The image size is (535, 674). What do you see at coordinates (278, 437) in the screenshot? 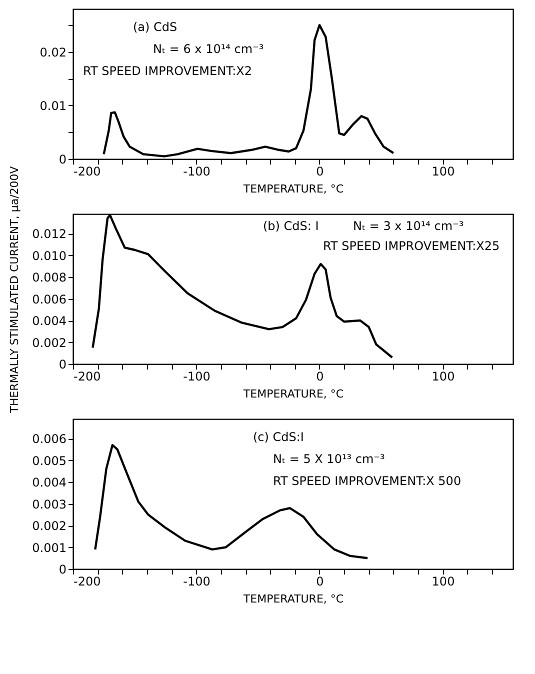
I see `annotation: (c) CdS:I` at bounding box center [278, 437].